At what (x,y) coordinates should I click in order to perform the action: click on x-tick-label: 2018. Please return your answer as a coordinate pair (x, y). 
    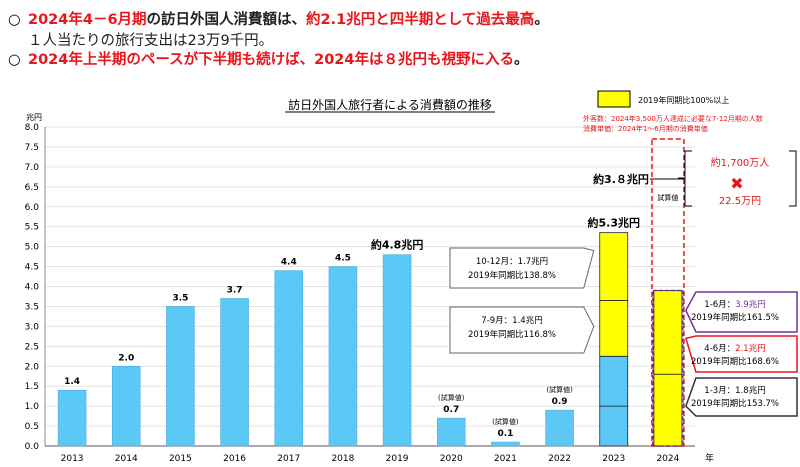
    Looking at the image, I should click on (342, 459).